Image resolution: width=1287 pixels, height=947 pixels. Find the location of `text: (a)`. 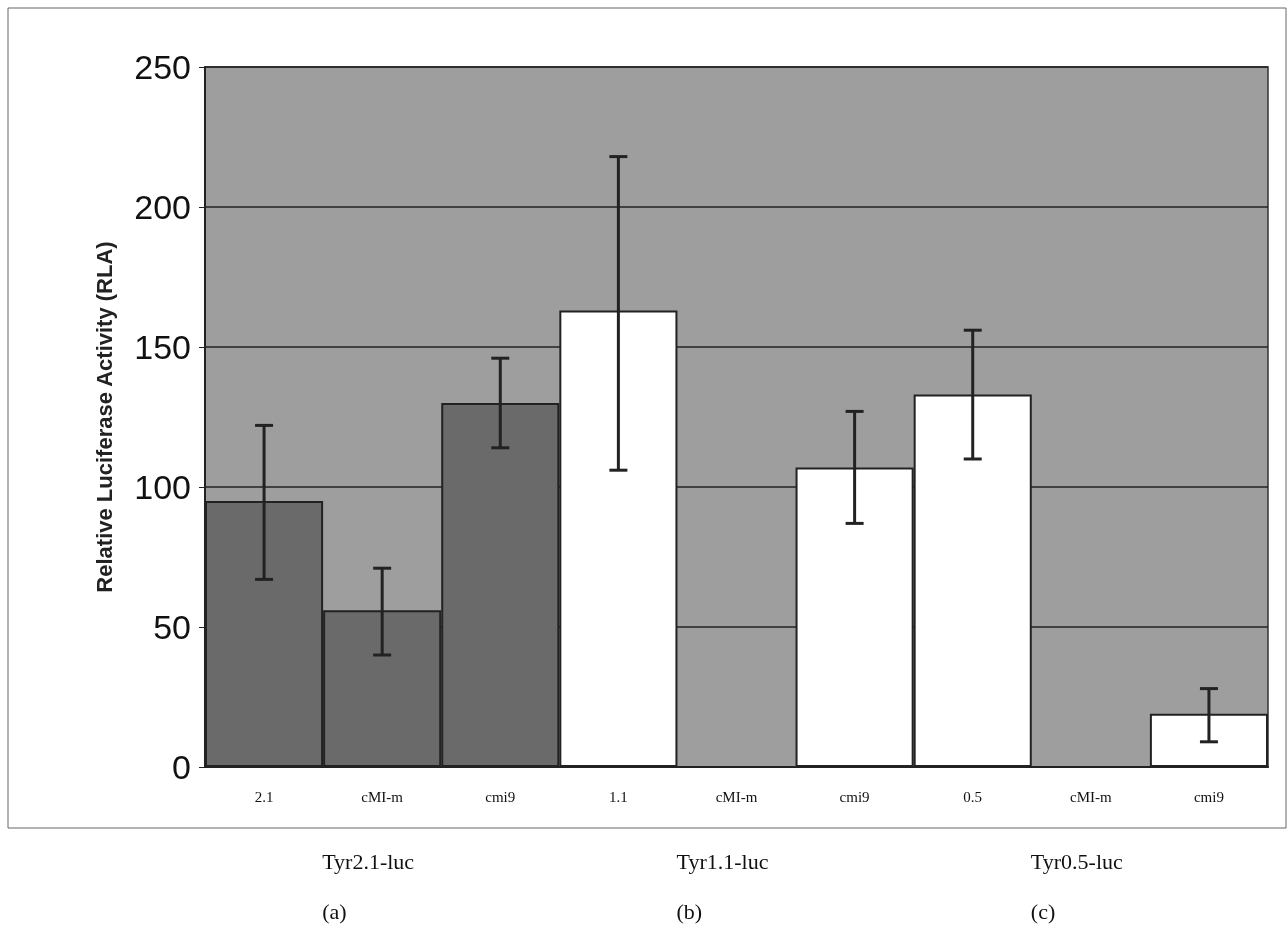

text: (a) is located at coordinates (334, 911).